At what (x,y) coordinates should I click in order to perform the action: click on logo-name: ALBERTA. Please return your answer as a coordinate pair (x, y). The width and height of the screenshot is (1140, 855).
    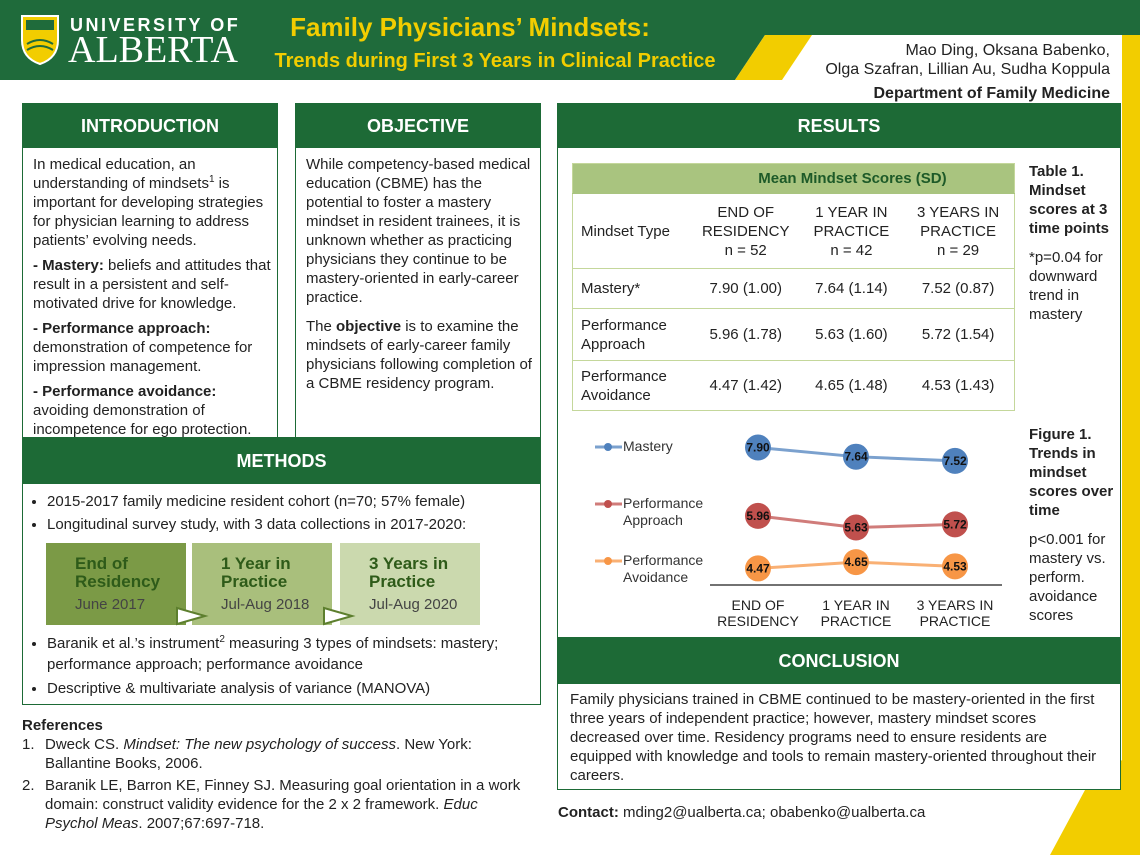
    Looking at the image, I should click on (153, 50).